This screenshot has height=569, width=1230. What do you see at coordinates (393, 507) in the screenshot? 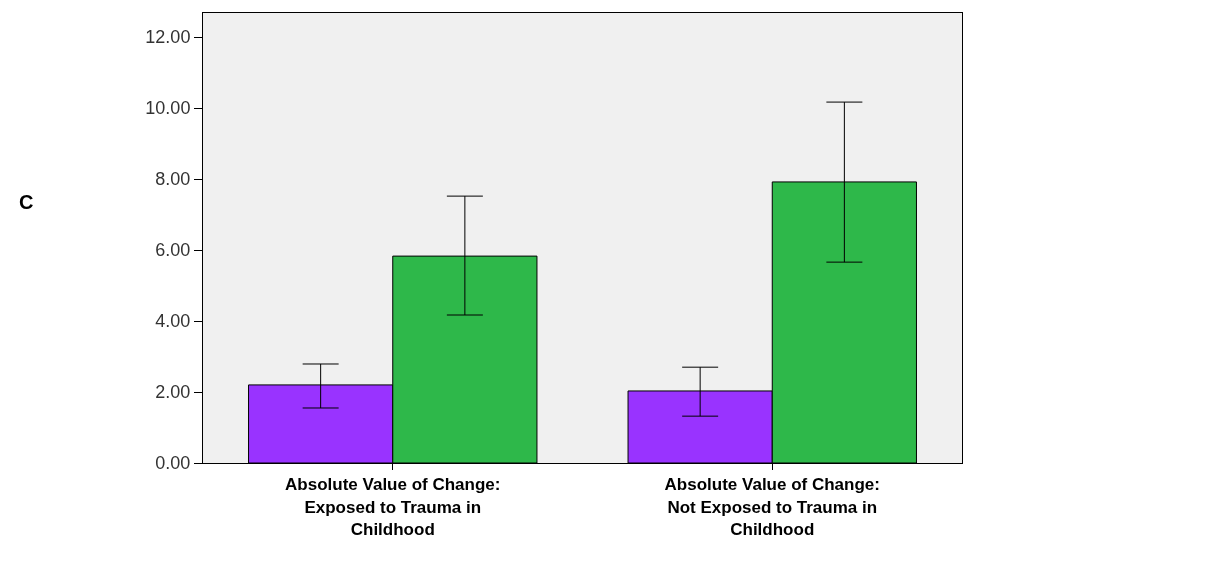
I see `x-tick-label: Absolute Value of Change: Exposed to Trauma in Childhood` at bounding box center [393, 507].